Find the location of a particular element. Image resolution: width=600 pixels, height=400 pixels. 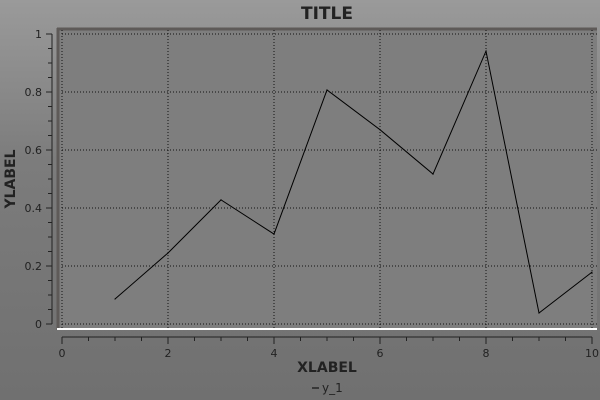

y-tick-label: 0.2 is located at coordinates (34, 266).